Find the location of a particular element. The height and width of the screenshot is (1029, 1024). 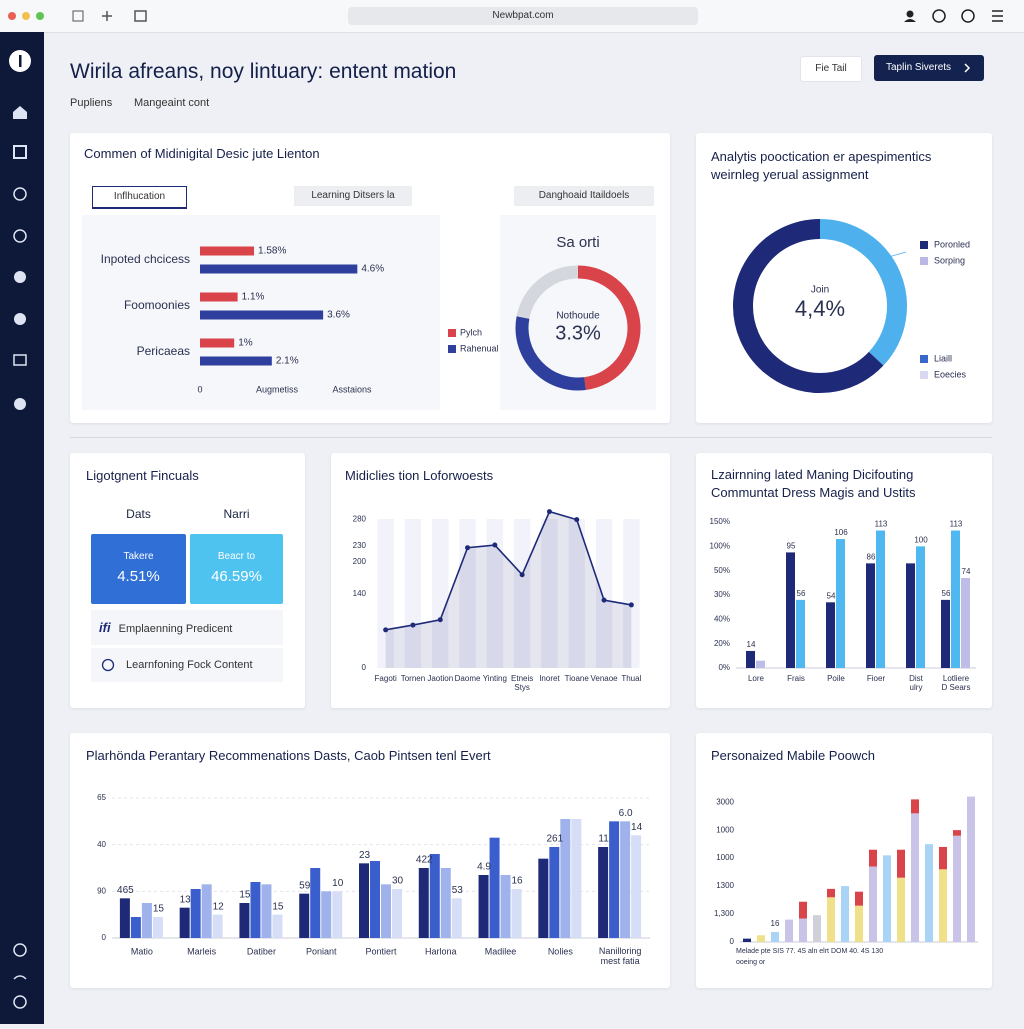

note-label: 23 is located at coordinates (365, 855).